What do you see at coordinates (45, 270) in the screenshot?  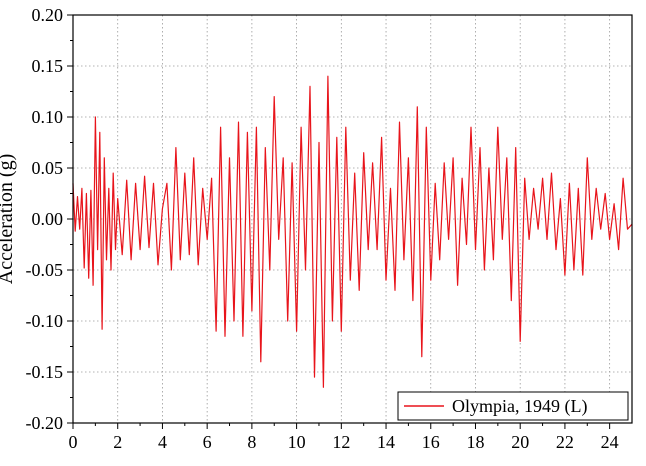 I see `y-tick-label: -0.05` at bounding box center [45, 270].